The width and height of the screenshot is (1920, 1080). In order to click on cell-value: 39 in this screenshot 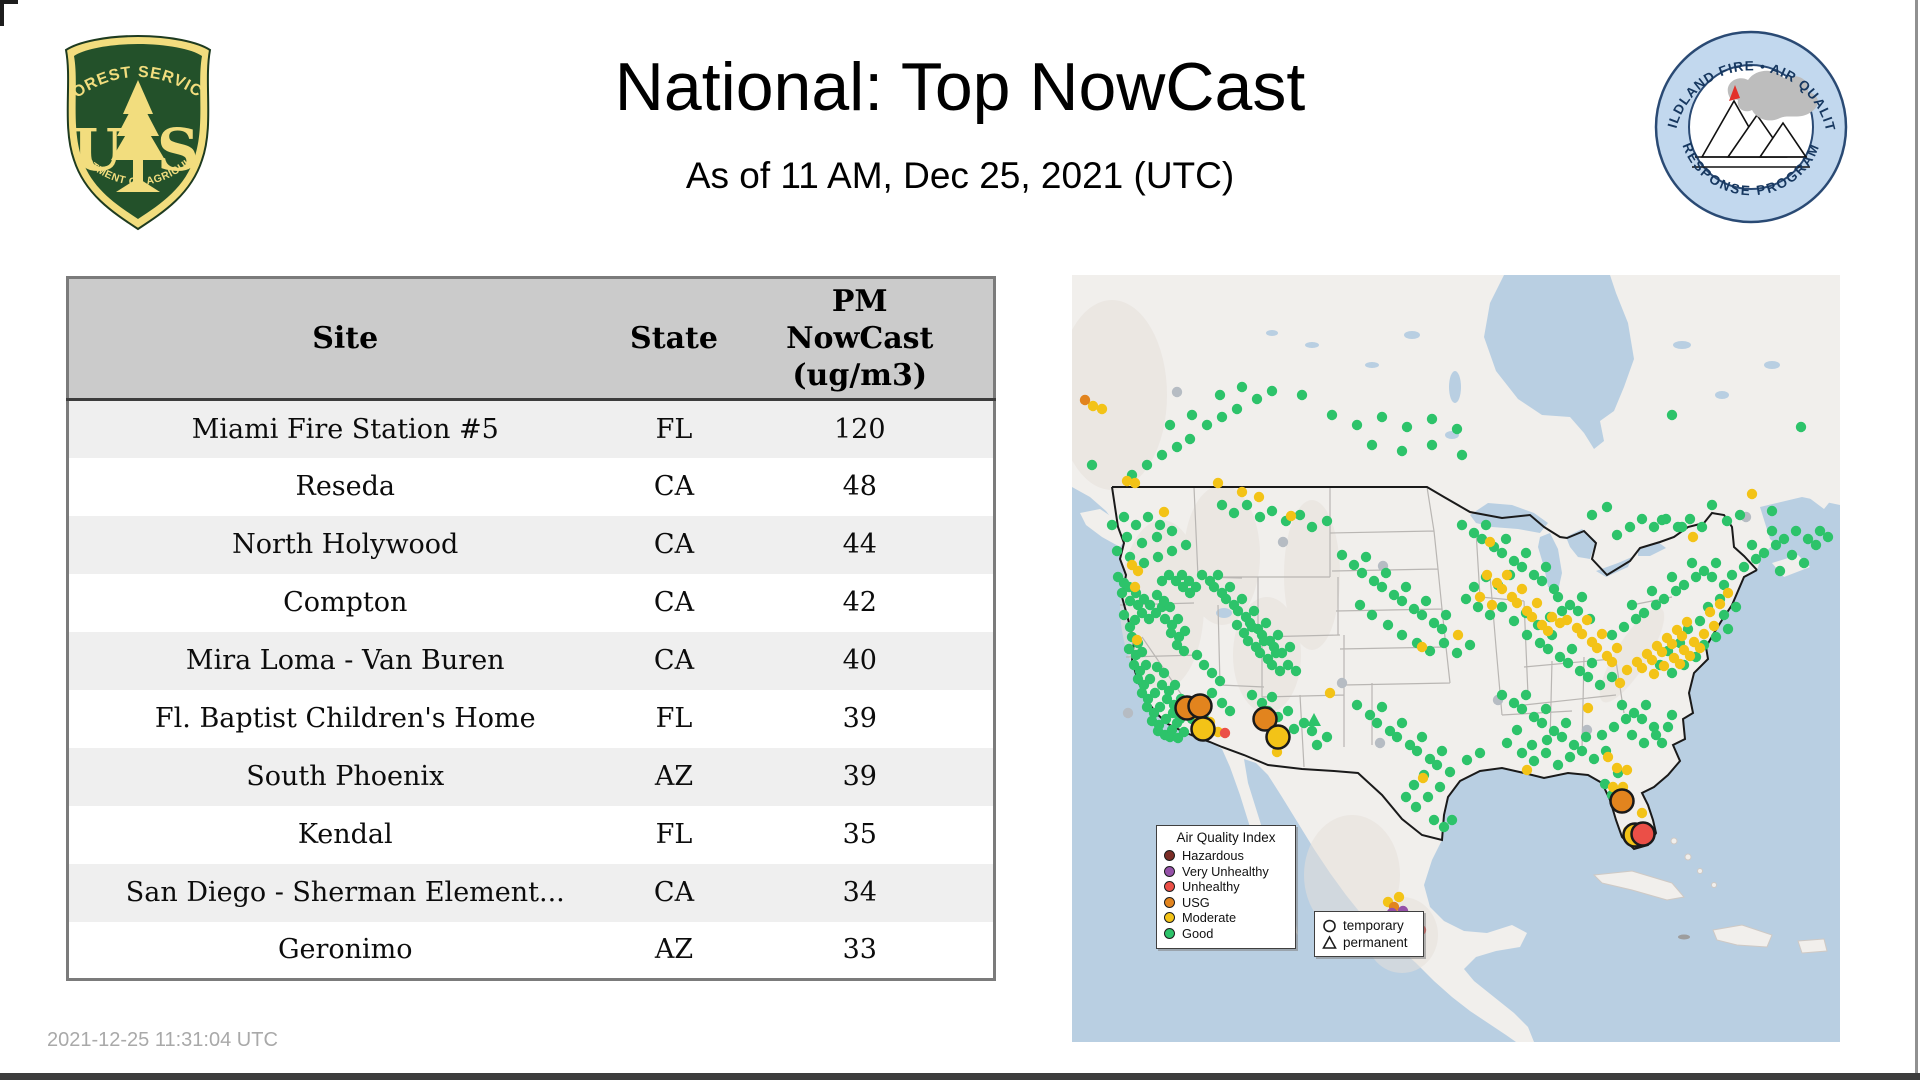, I will do `click(860, 718)`.